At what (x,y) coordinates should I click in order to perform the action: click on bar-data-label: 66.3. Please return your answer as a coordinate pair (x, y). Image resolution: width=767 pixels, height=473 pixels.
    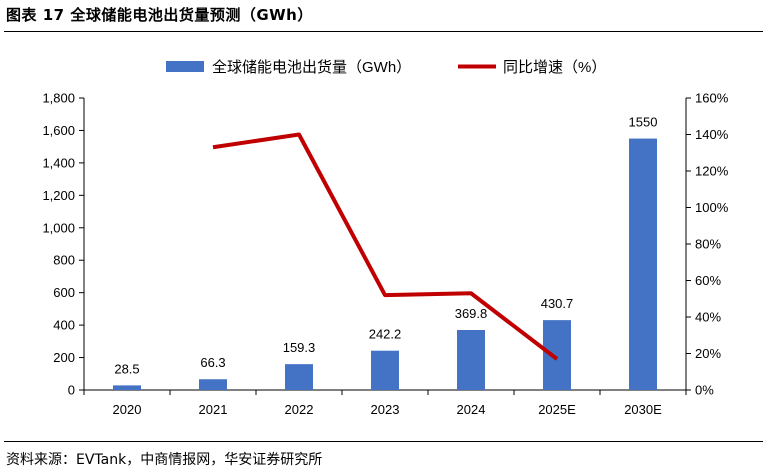
    Looking at the image, I should click on (212, 362).